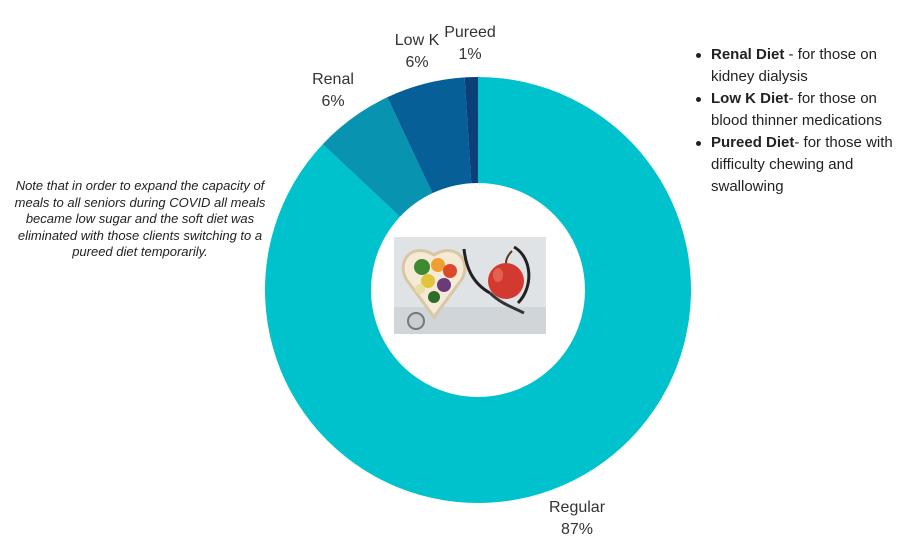 This screenshot has height=560, width=912. I want to click on slice-label-category: Pureed, so click(470, 32).